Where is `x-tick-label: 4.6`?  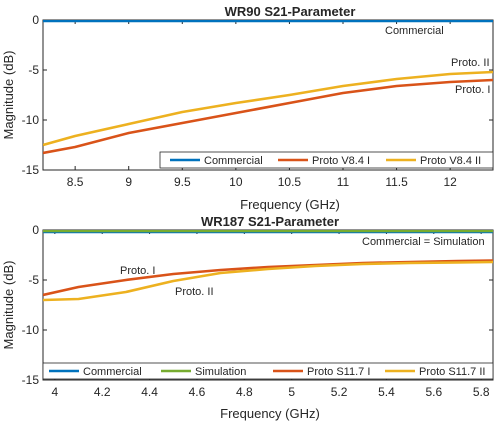 x-tick-label: 4.6 is located at coordinates (197, 392).